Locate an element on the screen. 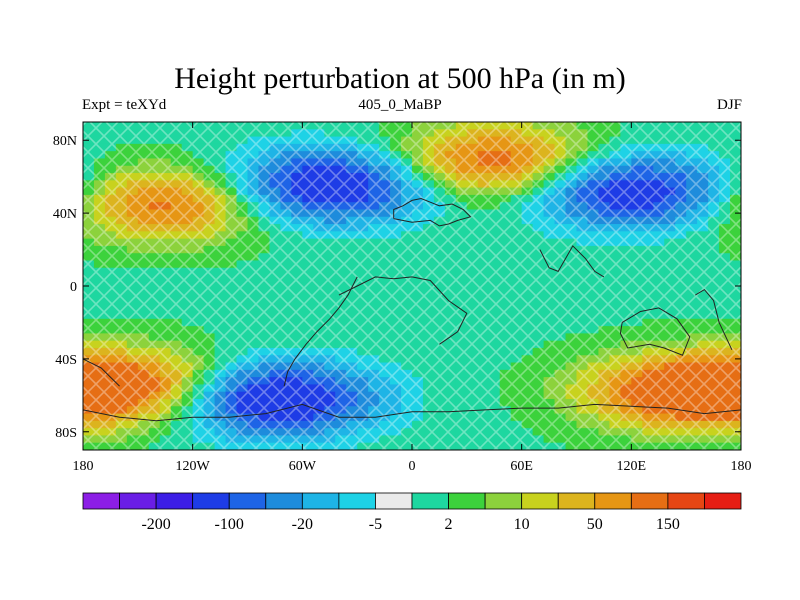 This screenshot has height=600, width=800. x-tick-label: 60W is located at coordinates (303, 466).